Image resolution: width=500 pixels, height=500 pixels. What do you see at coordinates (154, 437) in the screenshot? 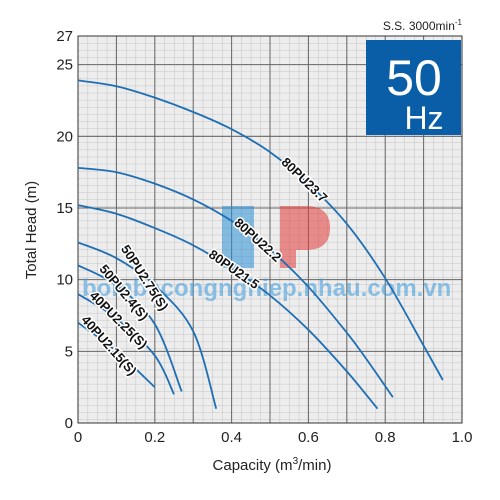
I see `x-tick-label: 0.2` at bounding box center [154, 437].